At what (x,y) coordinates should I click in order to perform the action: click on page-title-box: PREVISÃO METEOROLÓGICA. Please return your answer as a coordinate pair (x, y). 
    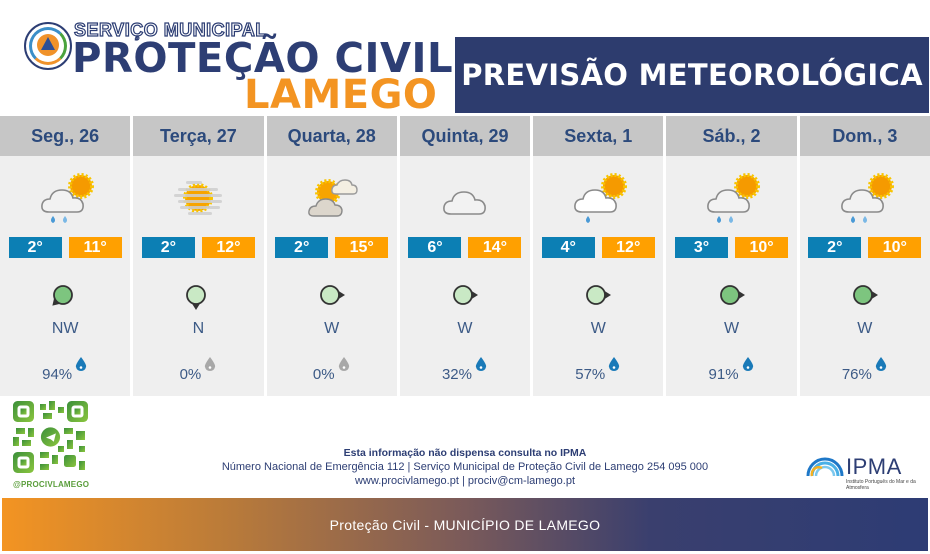
    Looking at the image, I should click on (692, 75).